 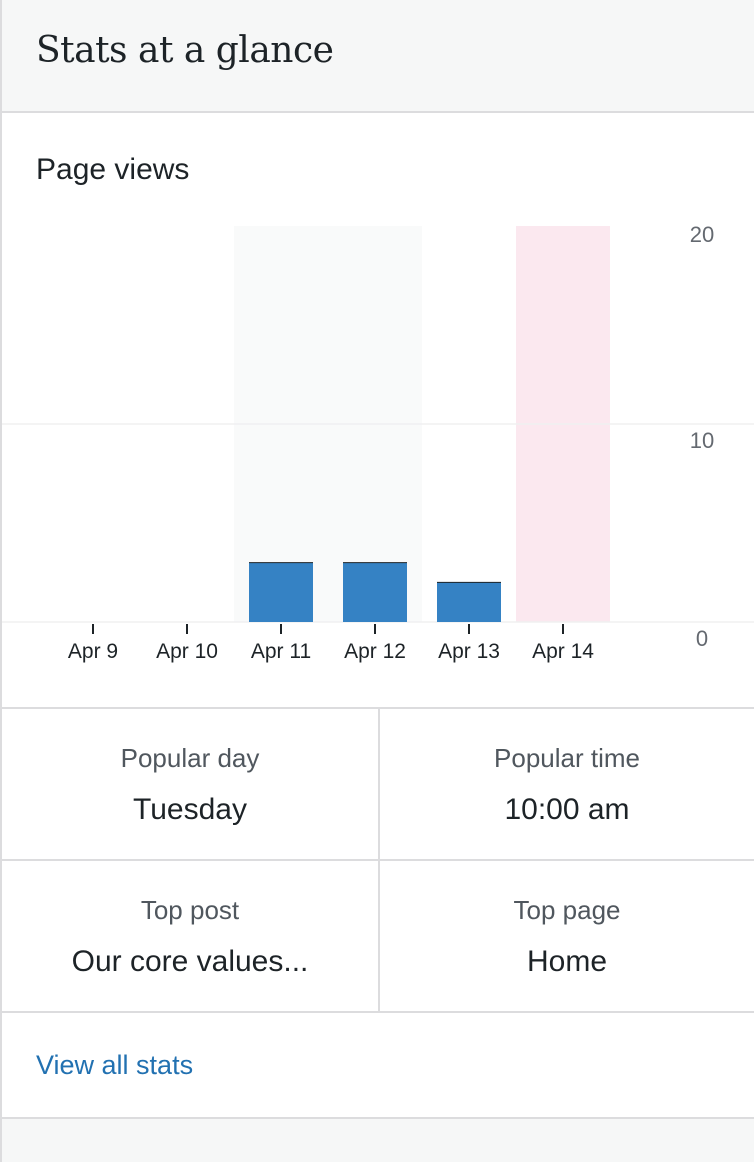 I want to click on x-tick-label: Apr 9, so click(x=93, y=651).